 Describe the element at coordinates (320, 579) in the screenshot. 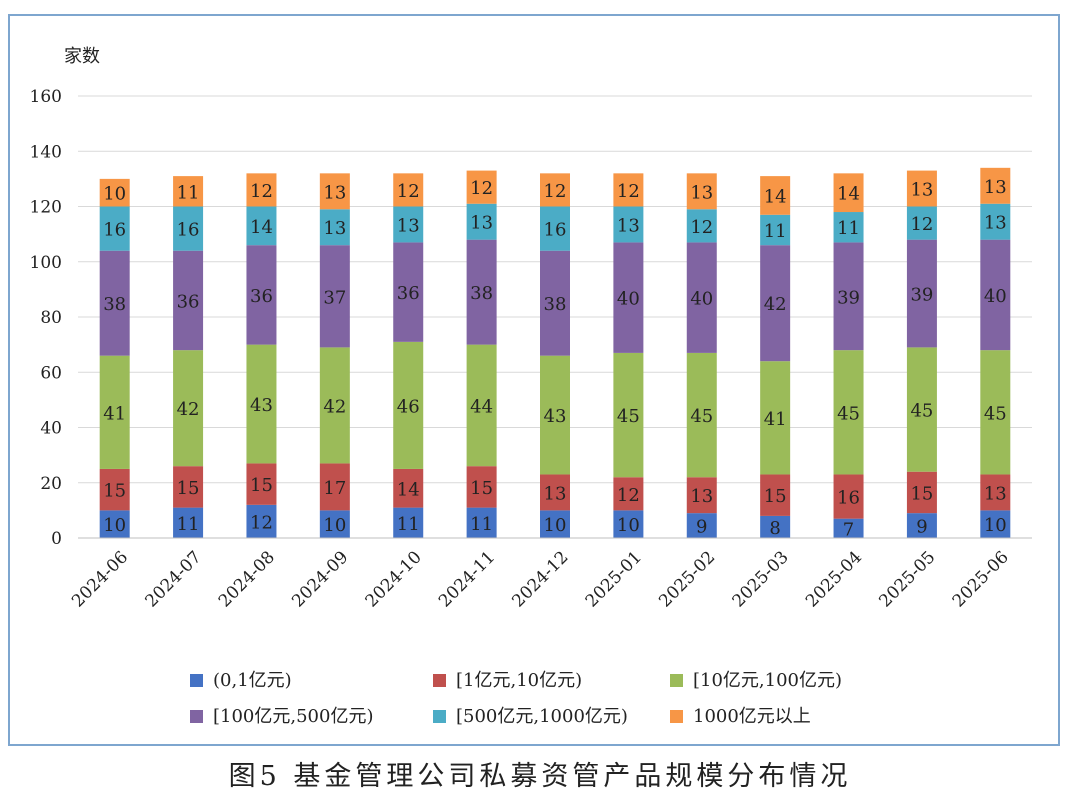

I see `x-tick-label: 2024-09` at that location.